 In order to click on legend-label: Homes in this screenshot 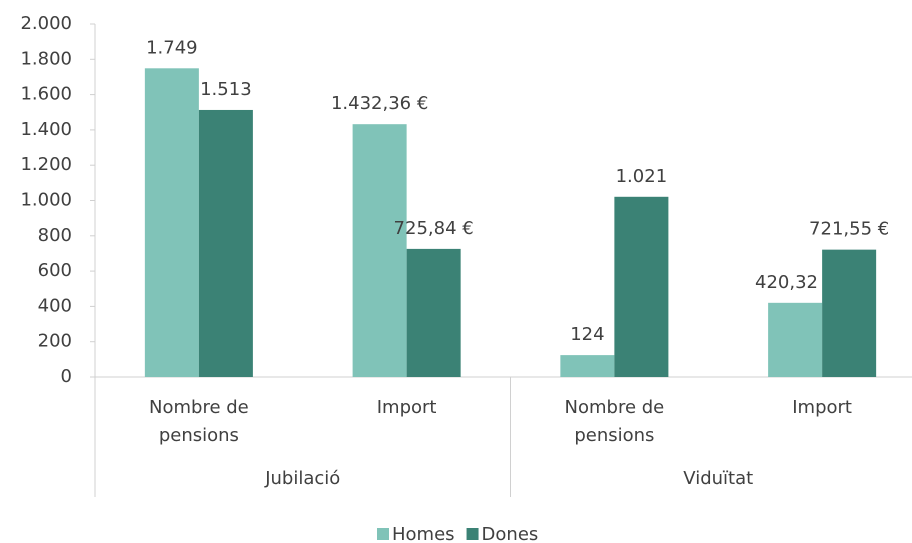, I will do `click(423, 533)`.